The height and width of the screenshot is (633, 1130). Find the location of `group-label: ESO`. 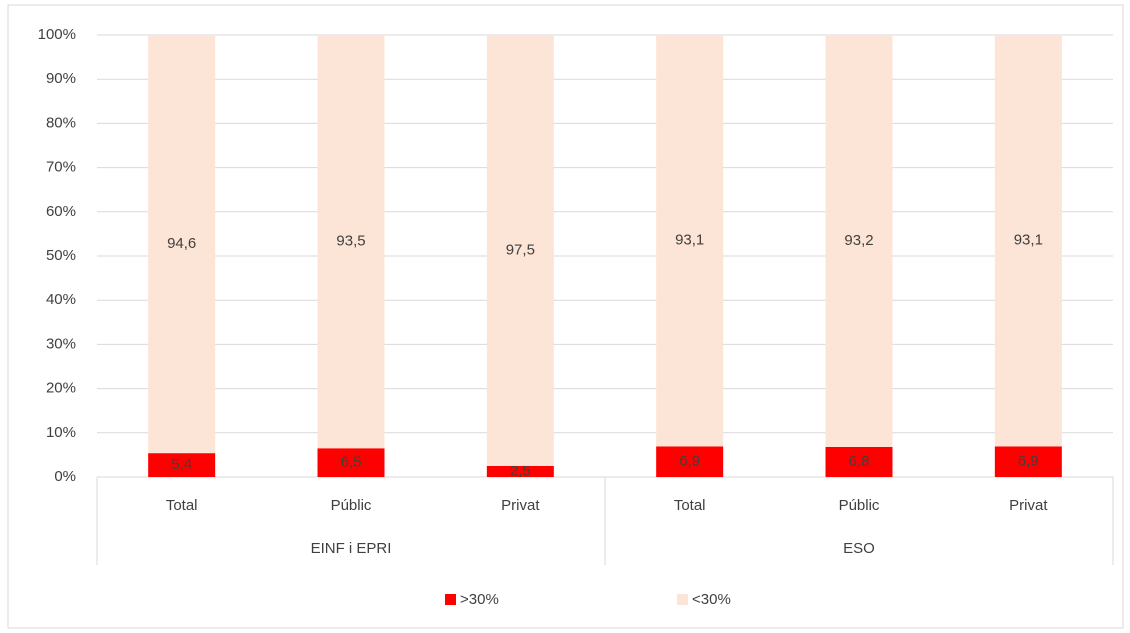

group-label: ESO is located at coordinates (859, 548).